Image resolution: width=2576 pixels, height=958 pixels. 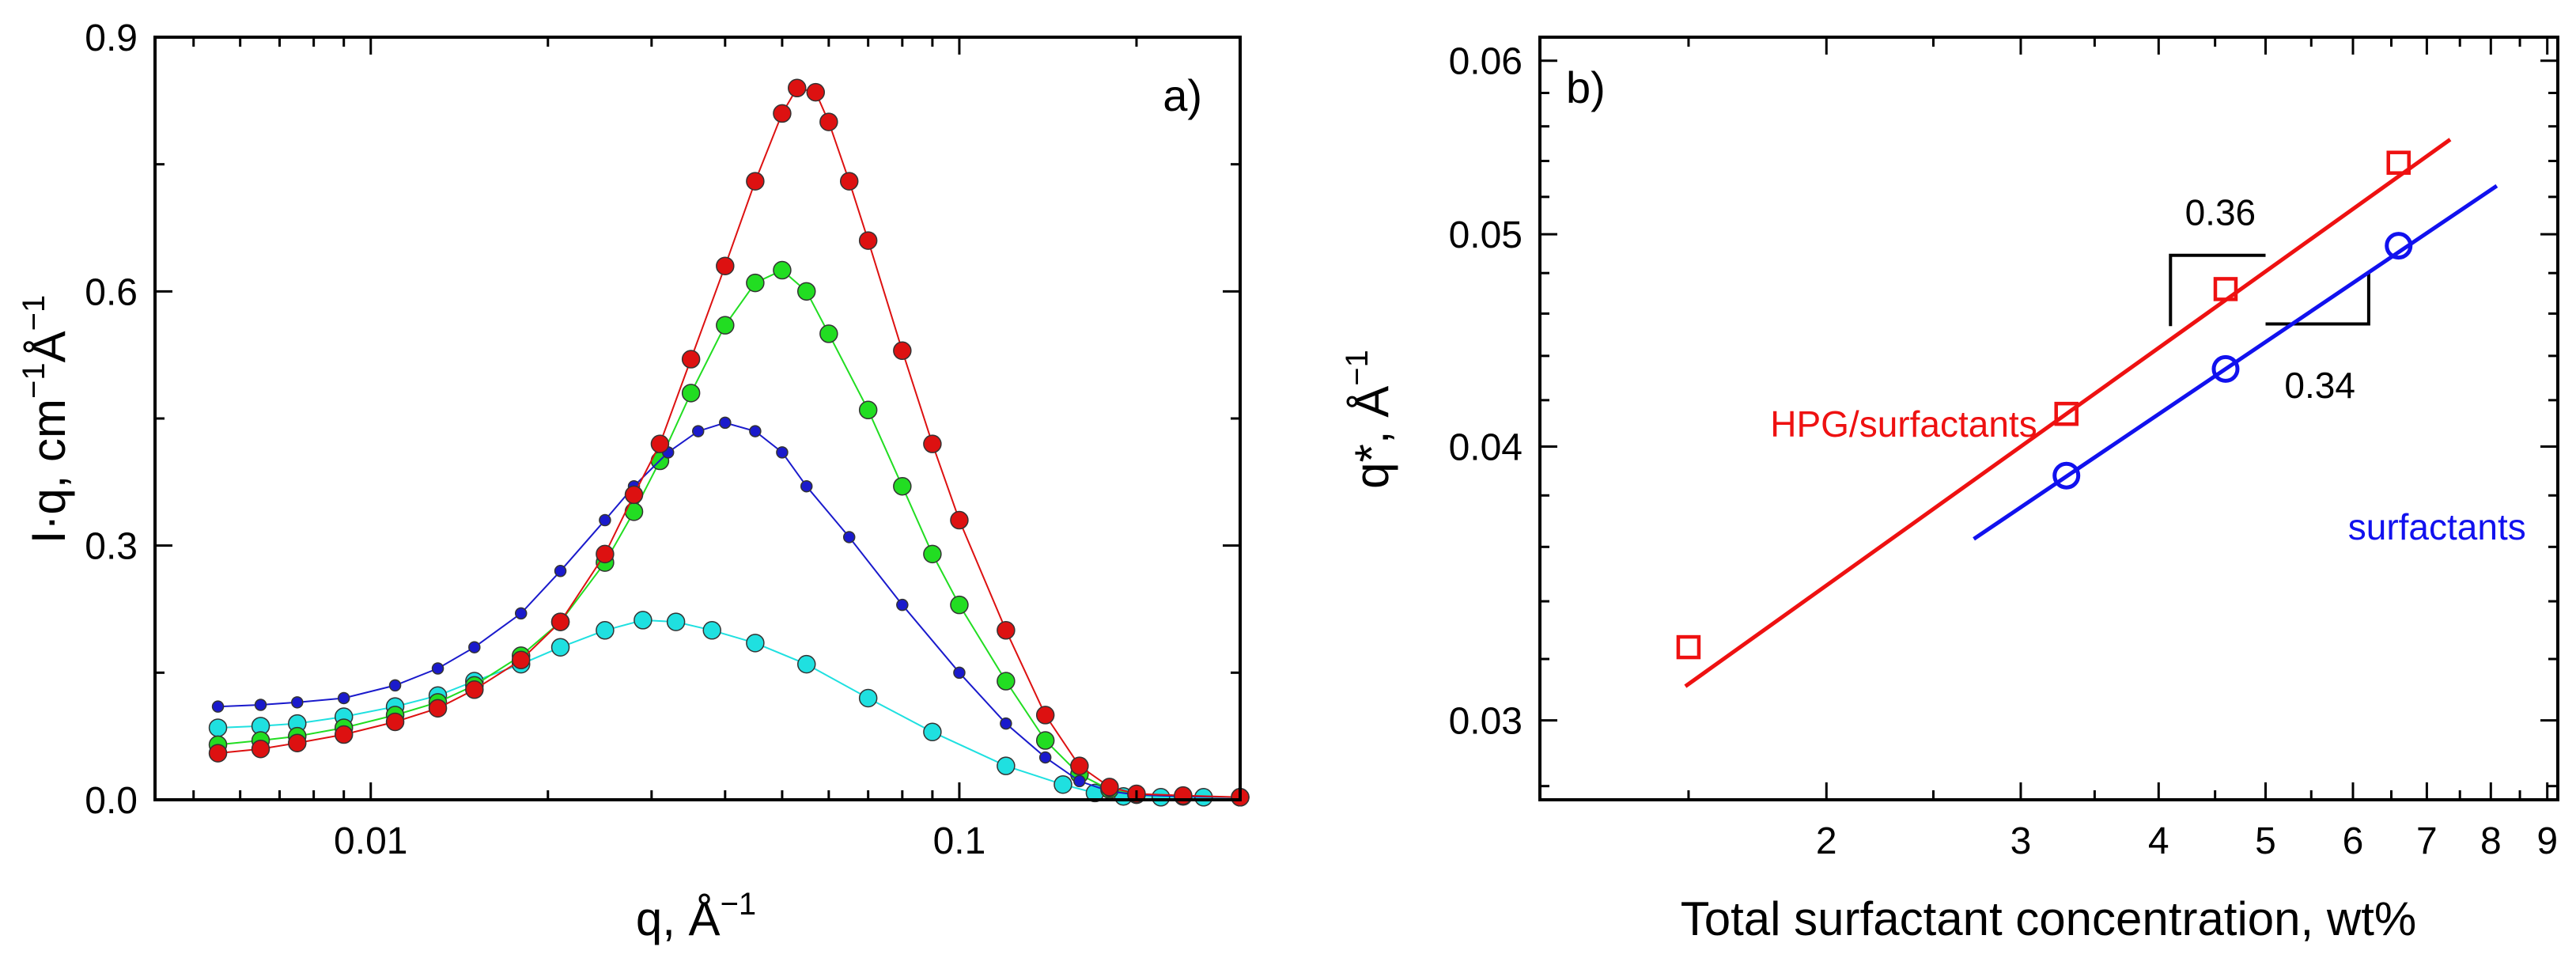 I want to click on annotation-label: surfactants, so click(x=2437, y=526).